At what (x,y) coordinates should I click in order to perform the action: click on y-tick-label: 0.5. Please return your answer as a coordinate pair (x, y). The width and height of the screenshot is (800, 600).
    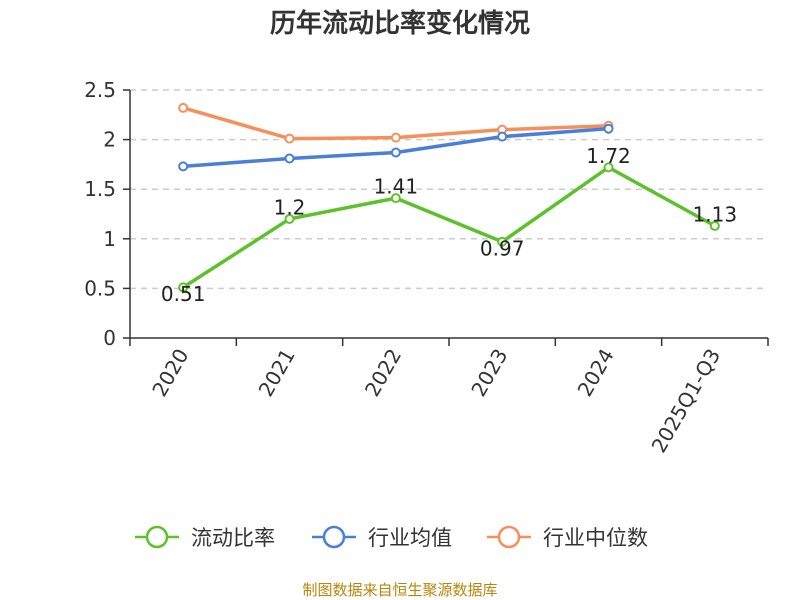
    Looking at the image, I should click on (100, 288).